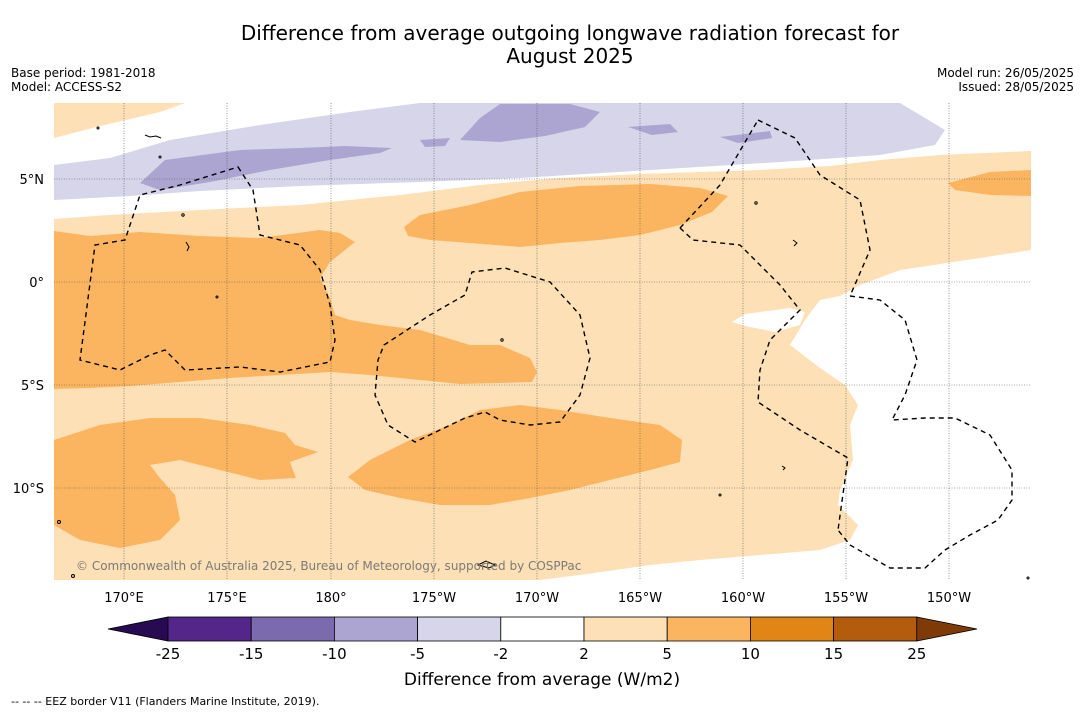 The width and height of the screenshot is (1085, 713). Describe the element at coordinates (330, 598) in the screenshot. I see `lon-label-180: 180°` at that location.